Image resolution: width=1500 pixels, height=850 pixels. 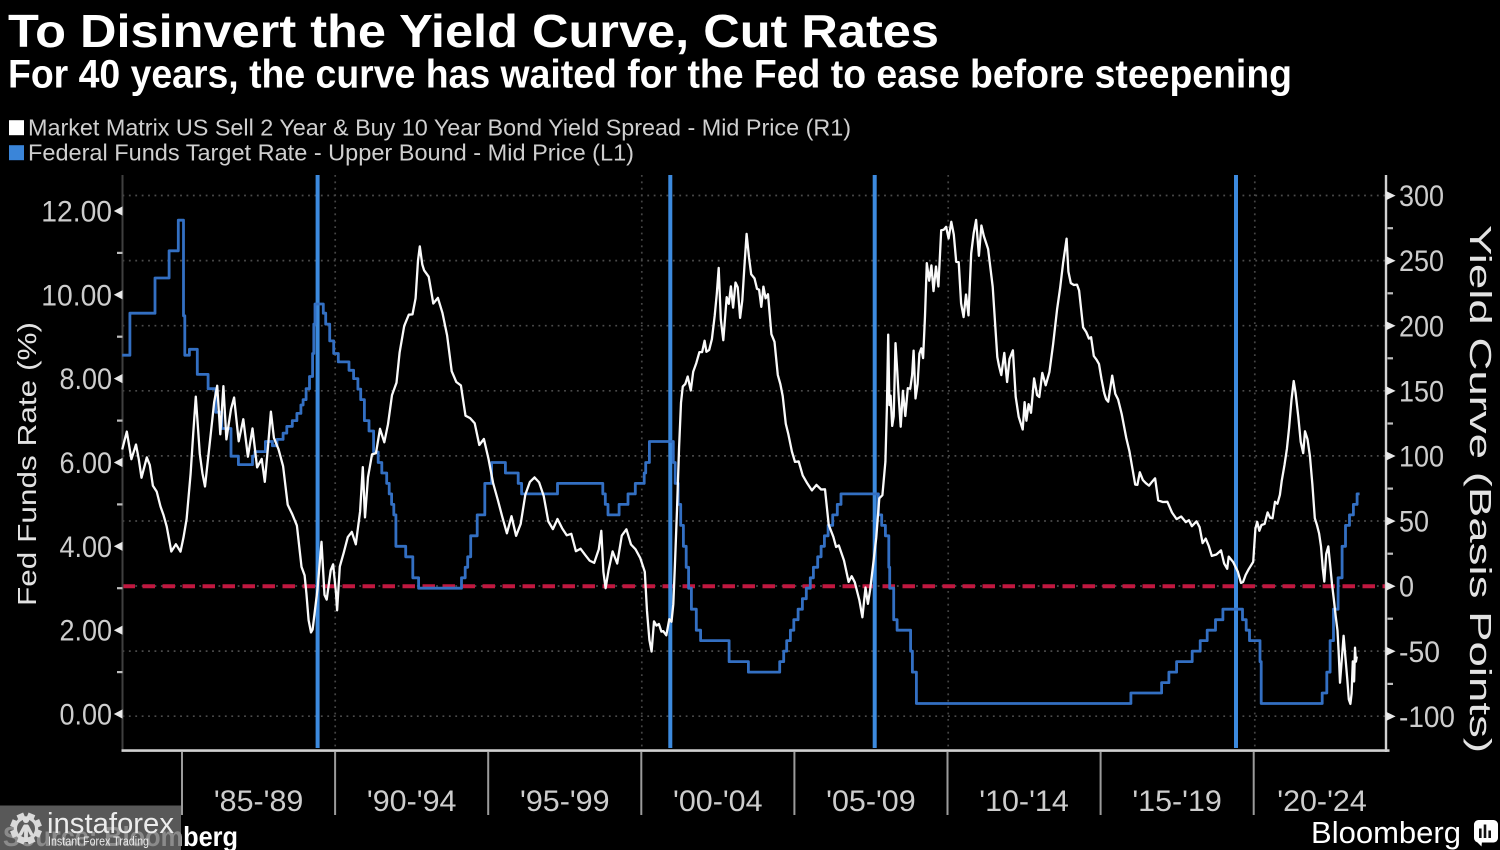 What do you see at coordinates (98, 842) in the screenshot?
I see `svg-text: Instant Forex Trading` at bounding box center [98, 842].